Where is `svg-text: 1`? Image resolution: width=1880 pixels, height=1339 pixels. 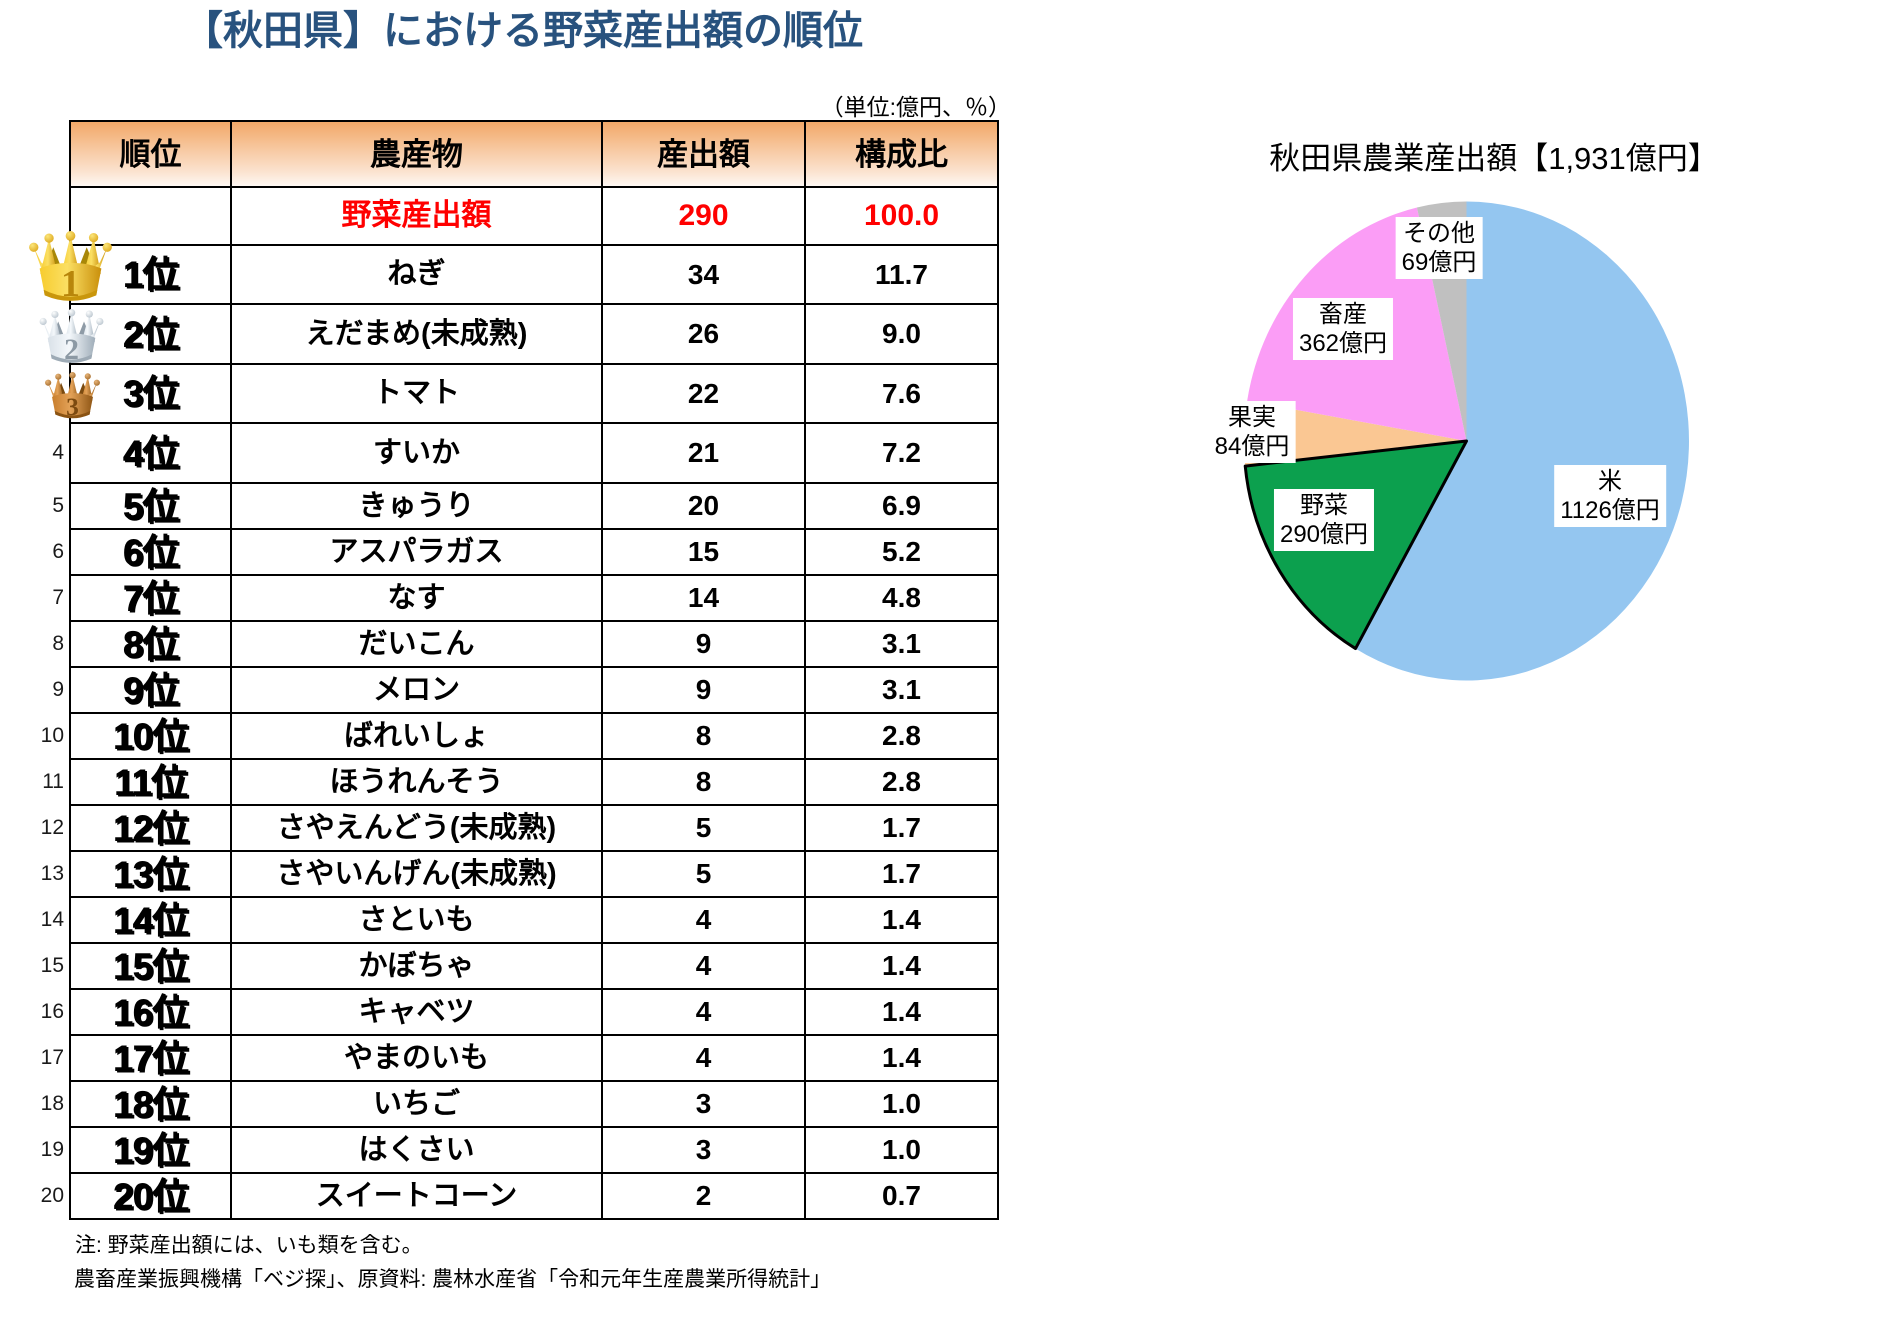 svg-text: 1 is located at coordinates (70, 284).